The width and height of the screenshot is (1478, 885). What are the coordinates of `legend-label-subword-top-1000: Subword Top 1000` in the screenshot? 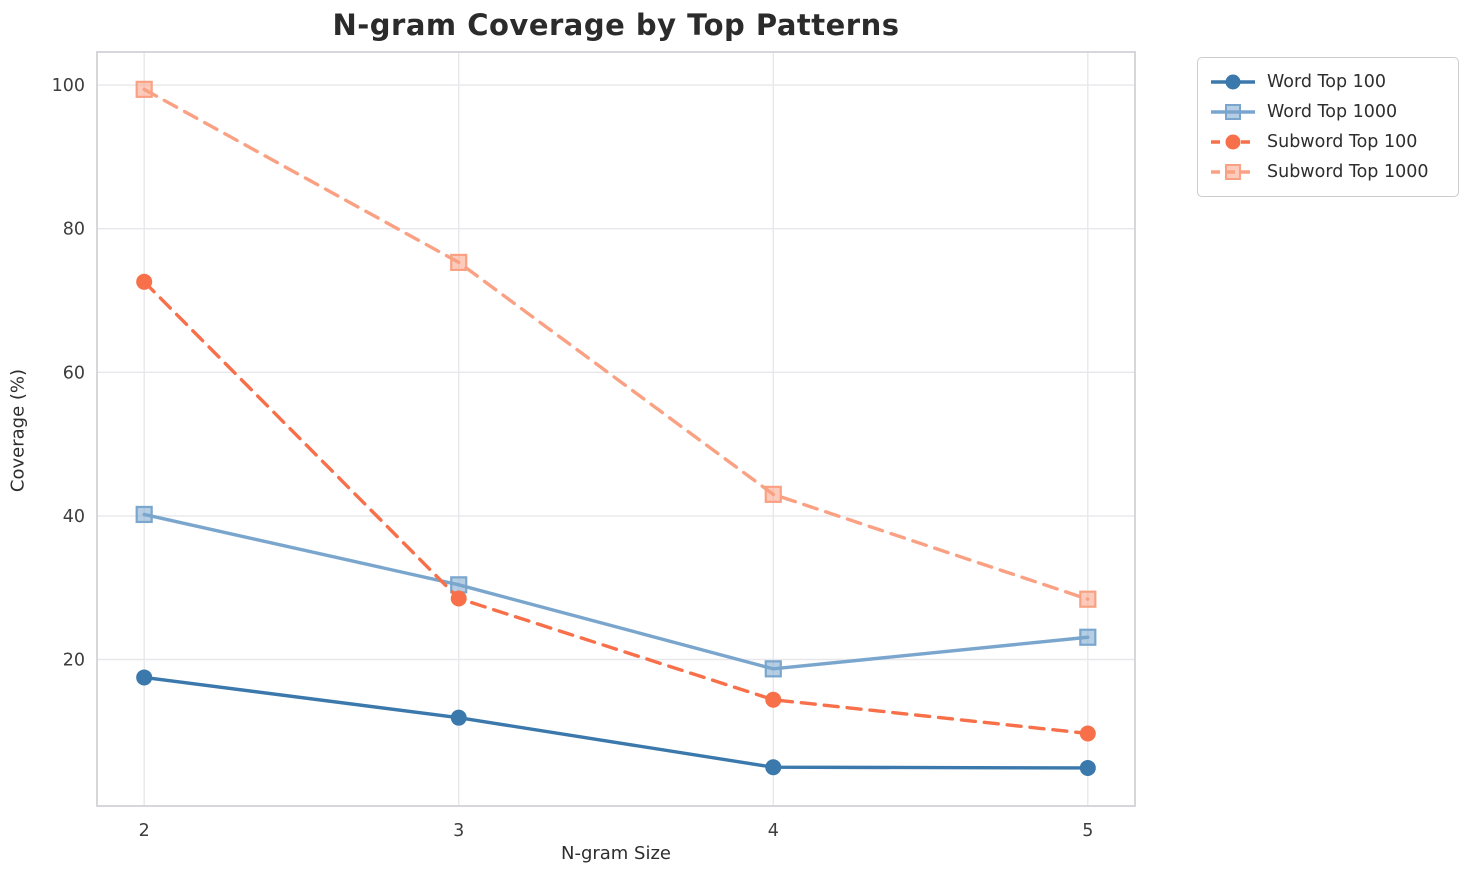 It's located at (1348, 172).